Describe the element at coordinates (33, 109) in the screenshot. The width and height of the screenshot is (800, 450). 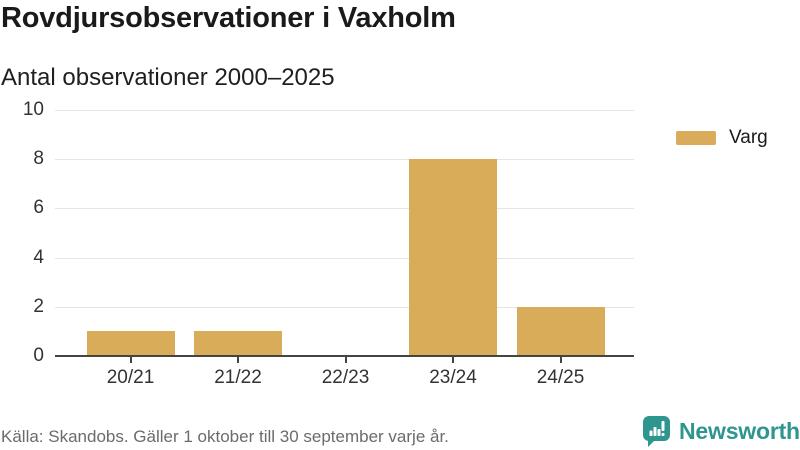
I see `y-axis-tick-label-10: 10` at that location.